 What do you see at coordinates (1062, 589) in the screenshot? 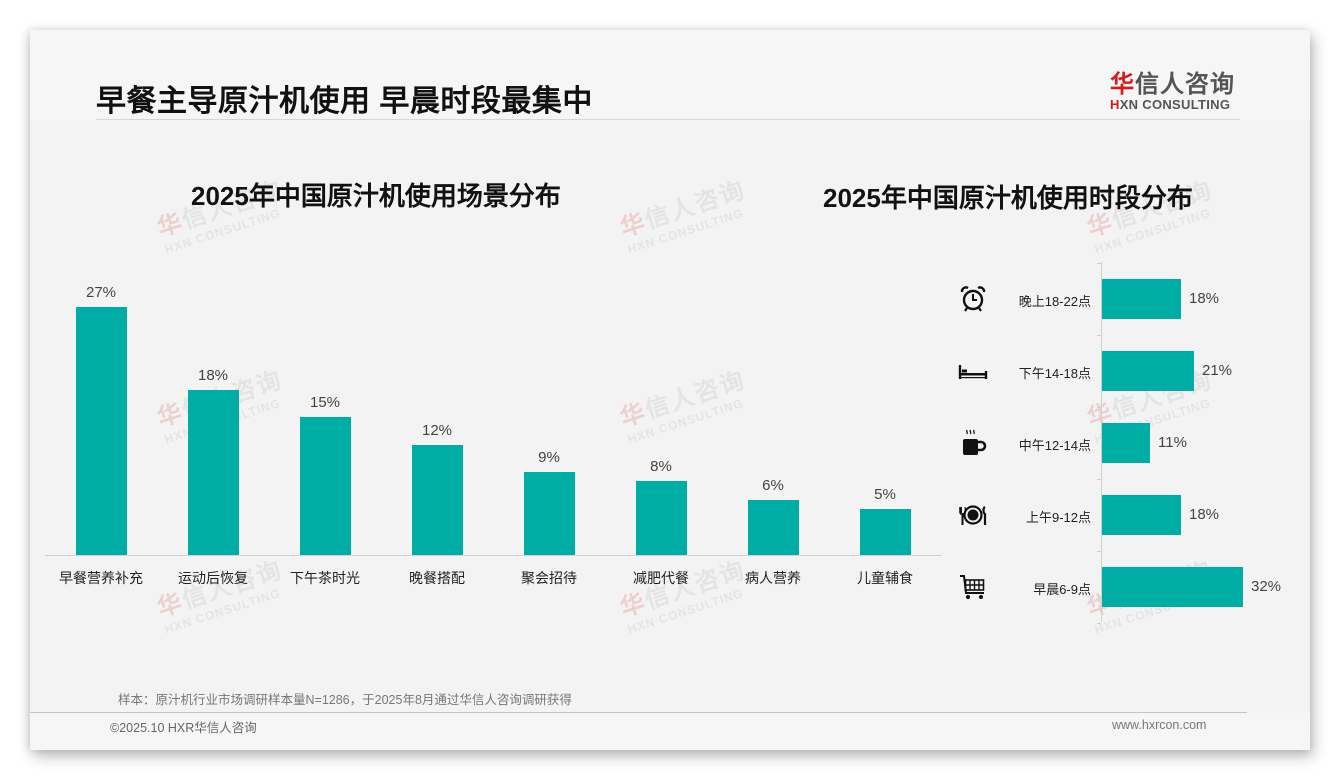
I see `category-label: 早晨6-9点` at bounding box center [1062, 589].